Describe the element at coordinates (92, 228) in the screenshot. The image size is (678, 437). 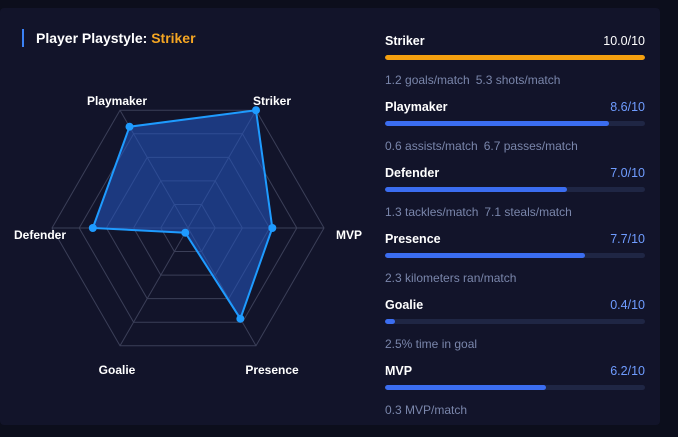
I see `radar-point-defender` at that location.